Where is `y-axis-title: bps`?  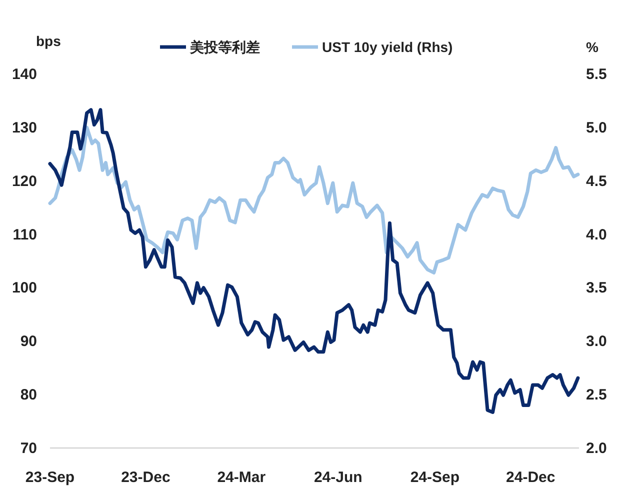
y-axis-title: bps is located at coordinates (49, 41).